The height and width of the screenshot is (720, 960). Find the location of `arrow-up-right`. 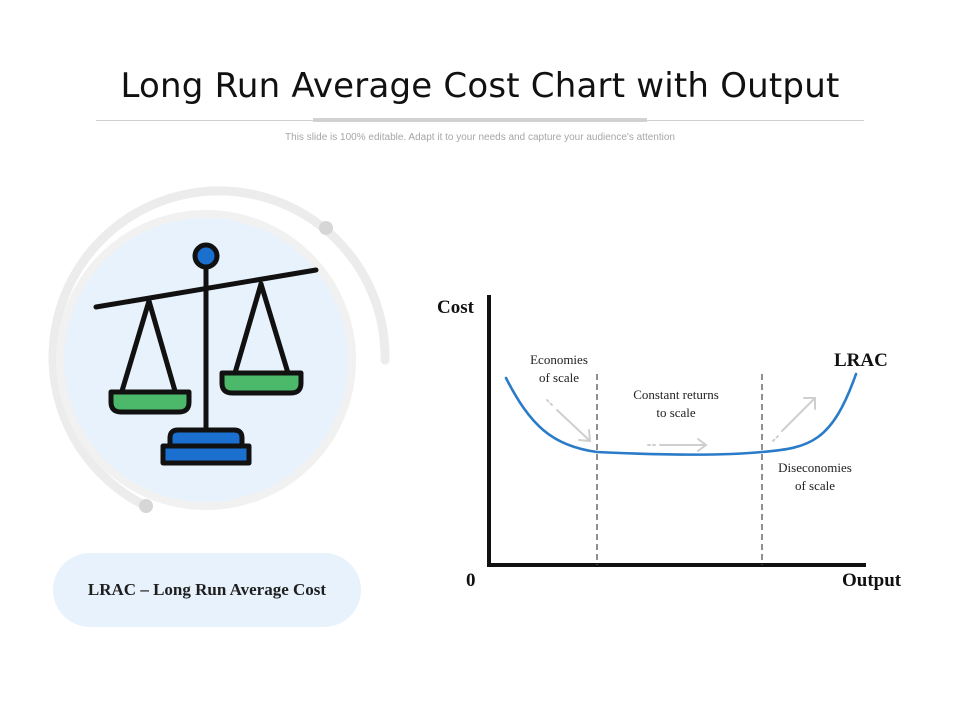

arrow-up-right is located at coordinates (794, 419).